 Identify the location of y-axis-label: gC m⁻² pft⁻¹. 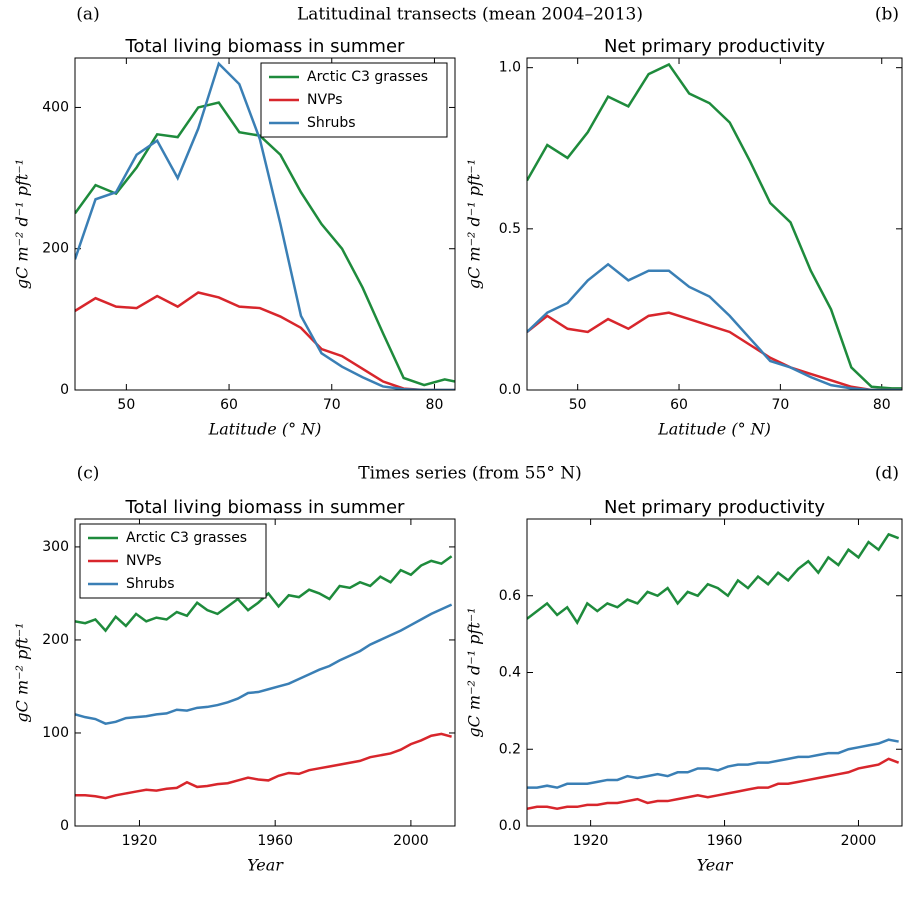
(22, 672).